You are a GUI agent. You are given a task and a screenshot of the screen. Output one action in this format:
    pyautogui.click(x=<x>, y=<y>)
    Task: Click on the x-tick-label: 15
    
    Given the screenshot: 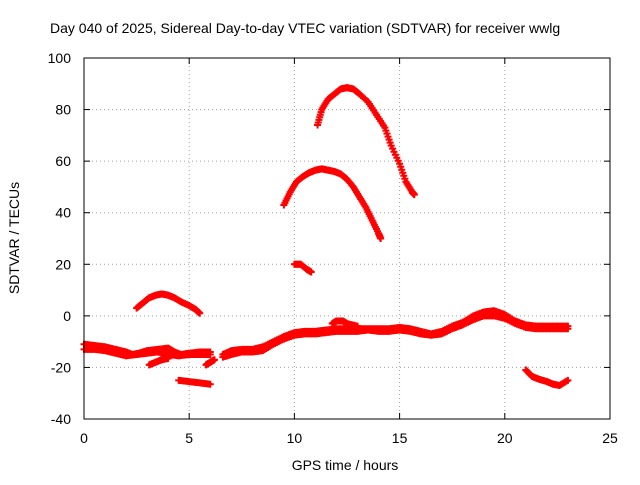 What is the action you would take?
    pyautogui.click(x=400, y=438)
    